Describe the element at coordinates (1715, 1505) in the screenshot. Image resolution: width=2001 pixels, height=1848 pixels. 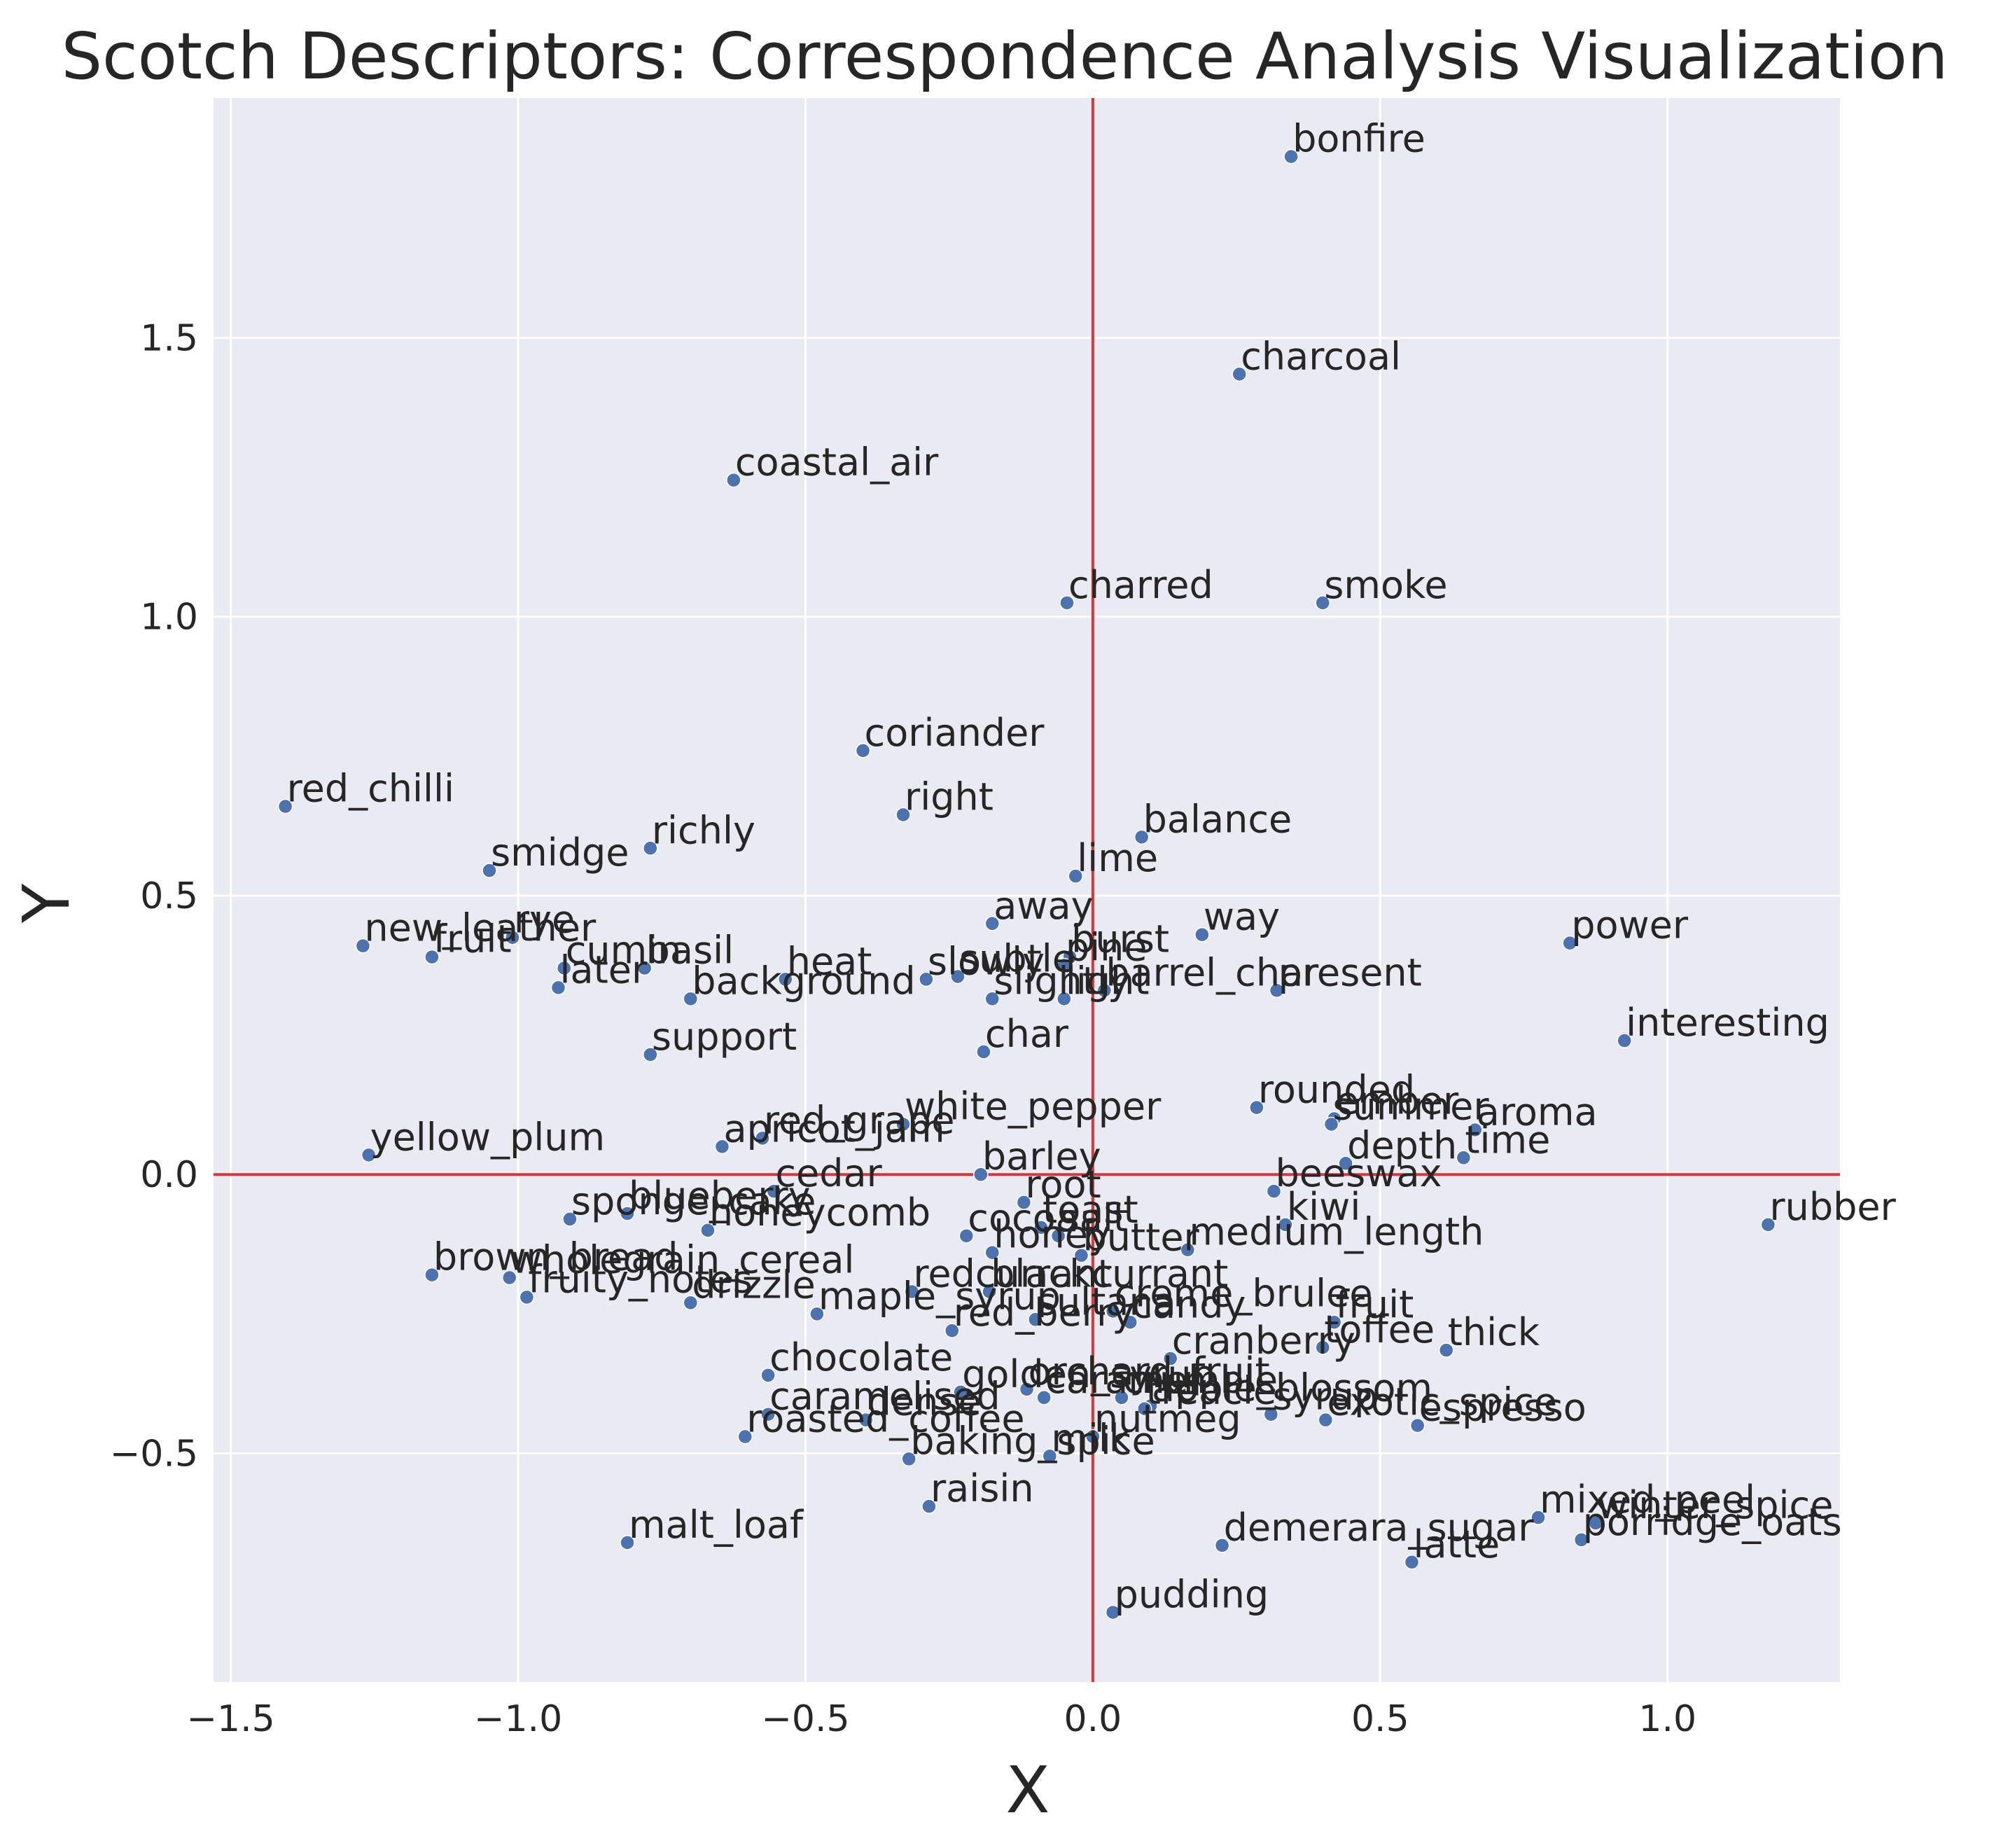
I see `point-label: winter_spice` at that location.